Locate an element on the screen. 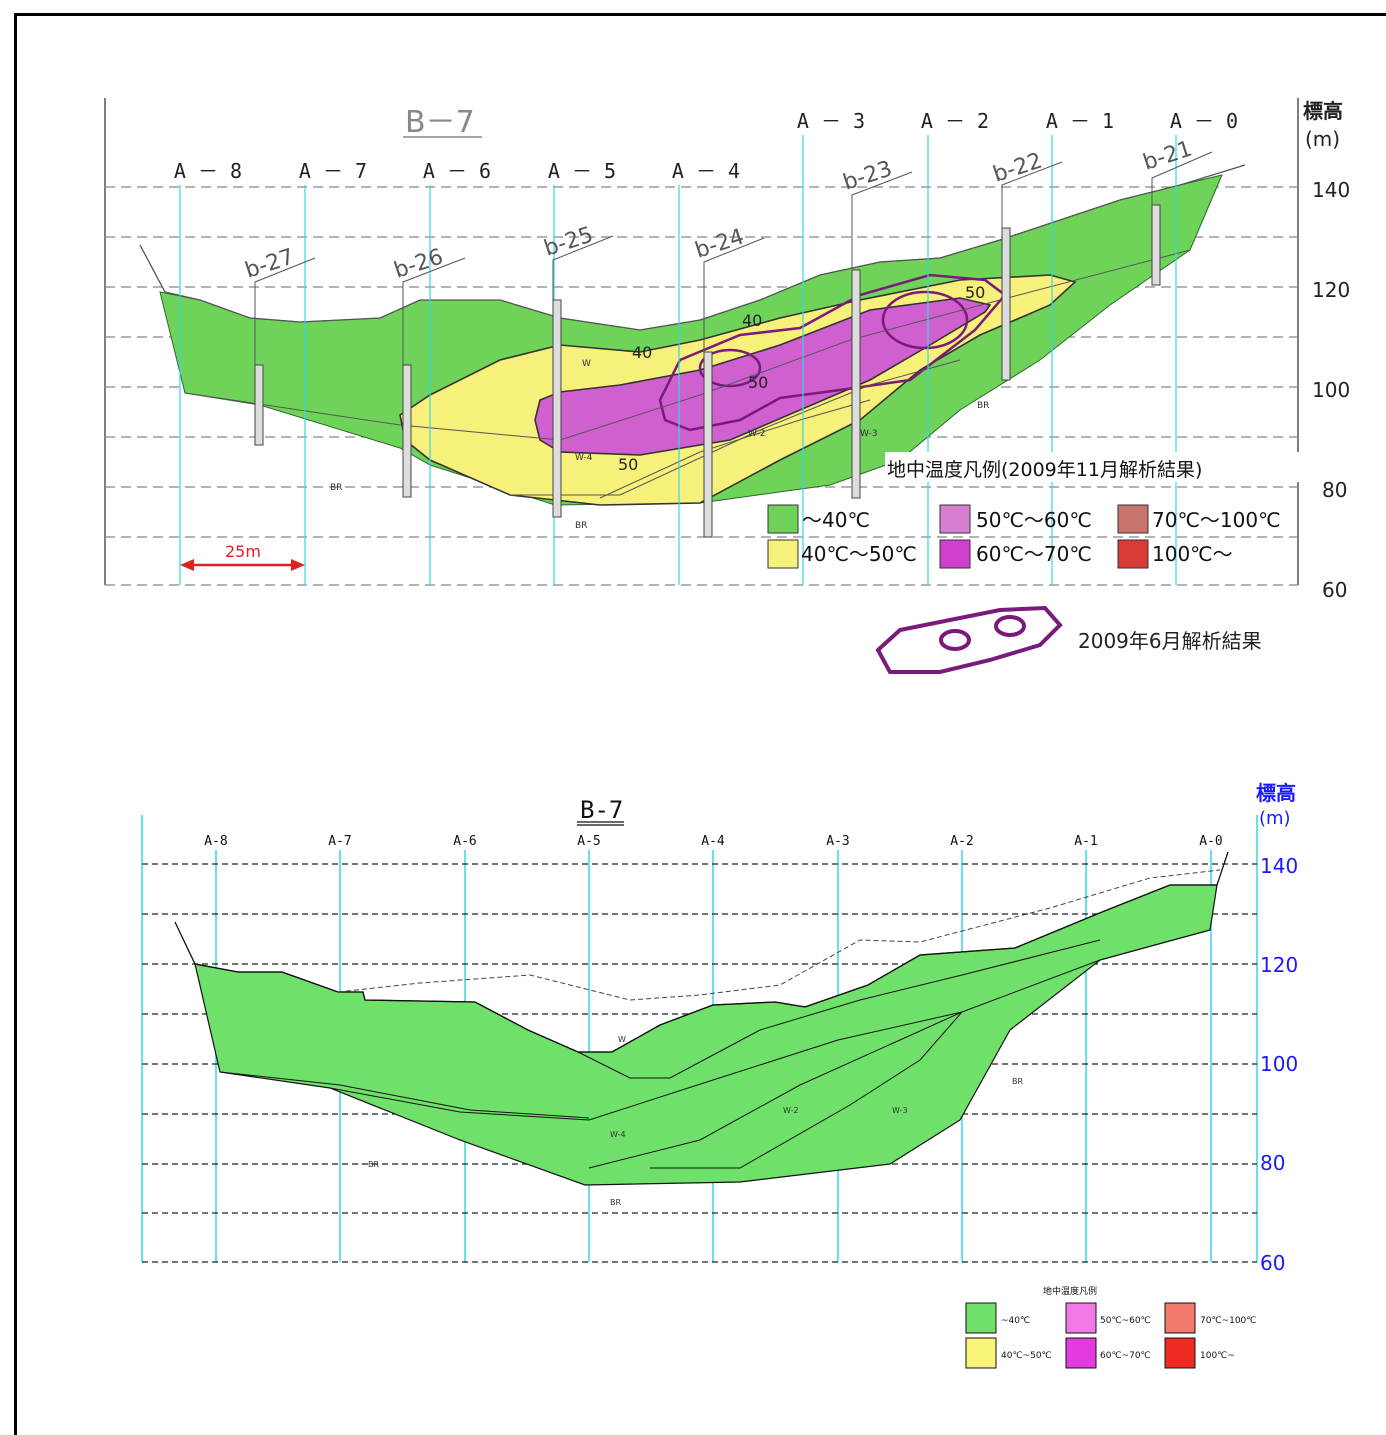 This screenshot has width=1386, height=1435. contour-label: 50 is located at coordinates (628, 464).